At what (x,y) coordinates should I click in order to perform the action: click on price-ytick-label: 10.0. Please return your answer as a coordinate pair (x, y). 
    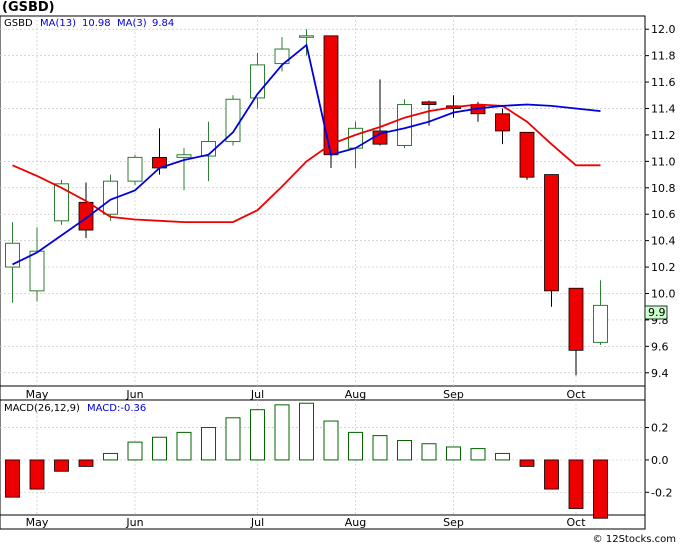
    Looking at the image, I should click on (663, 294).